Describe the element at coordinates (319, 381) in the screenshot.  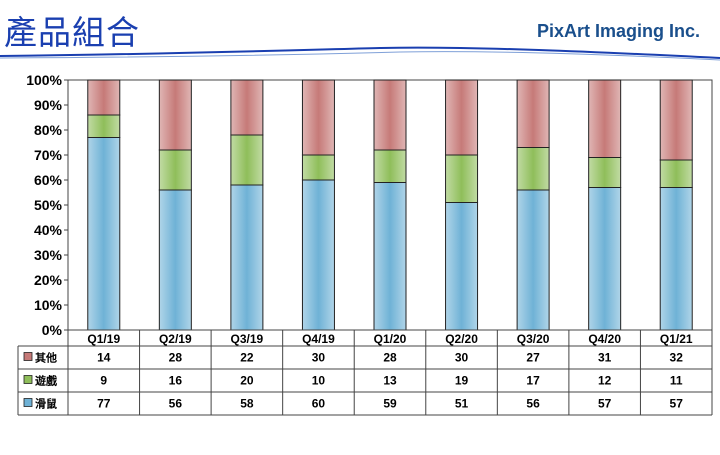
I see `data-label: 10` at that location.